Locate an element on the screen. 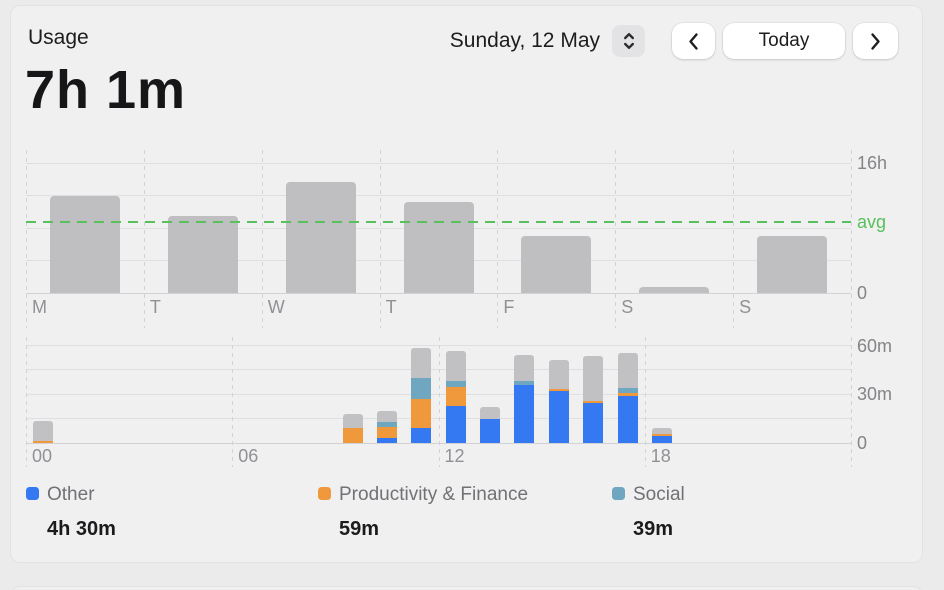  legend-label: Social is located at coordinates (659, 494).